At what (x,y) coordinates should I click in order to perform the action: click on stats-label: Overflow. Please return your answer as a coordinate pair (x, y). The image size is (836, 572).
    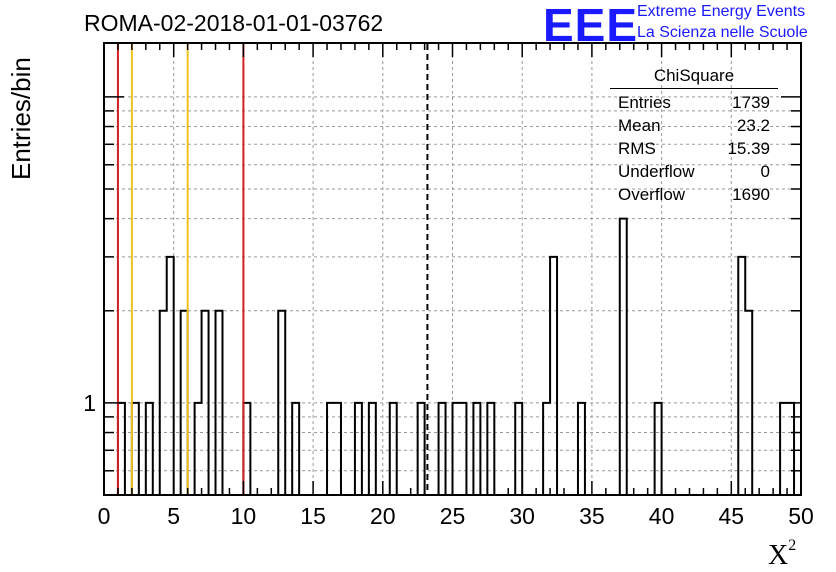
    Looking at the image, I should click on (652, 194).